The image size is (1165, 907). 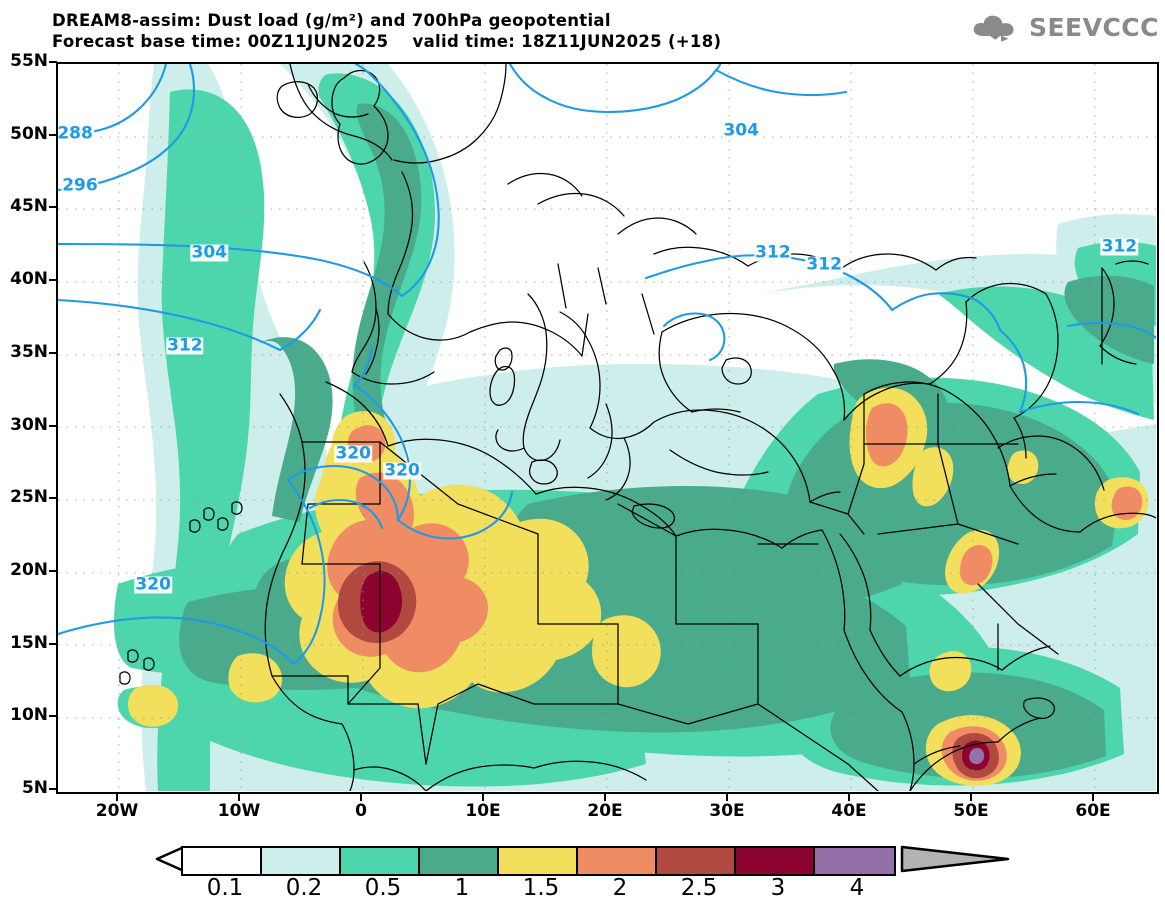 I want to click on contour-label-288: 288, so click(x=75, y=133).